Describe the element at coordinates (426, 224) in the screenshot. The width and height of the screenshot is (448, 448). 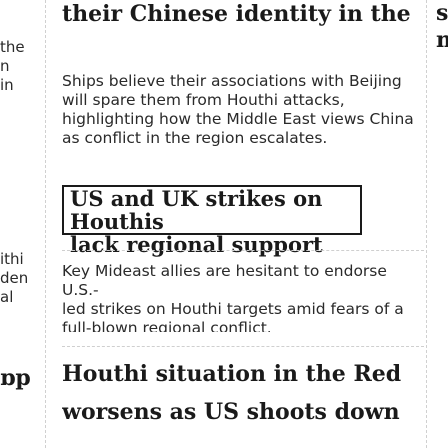
I see `column-divider-right` at that location.